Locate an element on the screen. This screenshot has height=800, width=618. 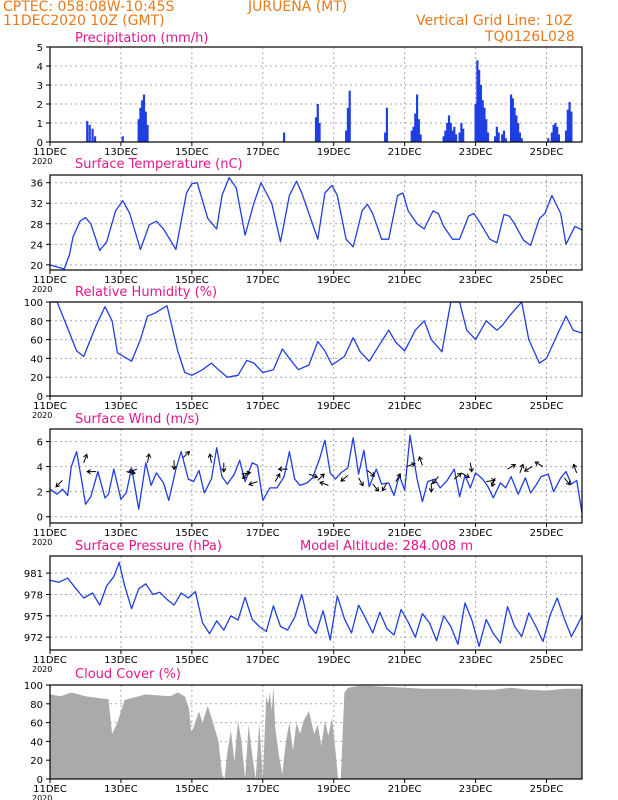
rh-frame is located at coordinates (316, 349).